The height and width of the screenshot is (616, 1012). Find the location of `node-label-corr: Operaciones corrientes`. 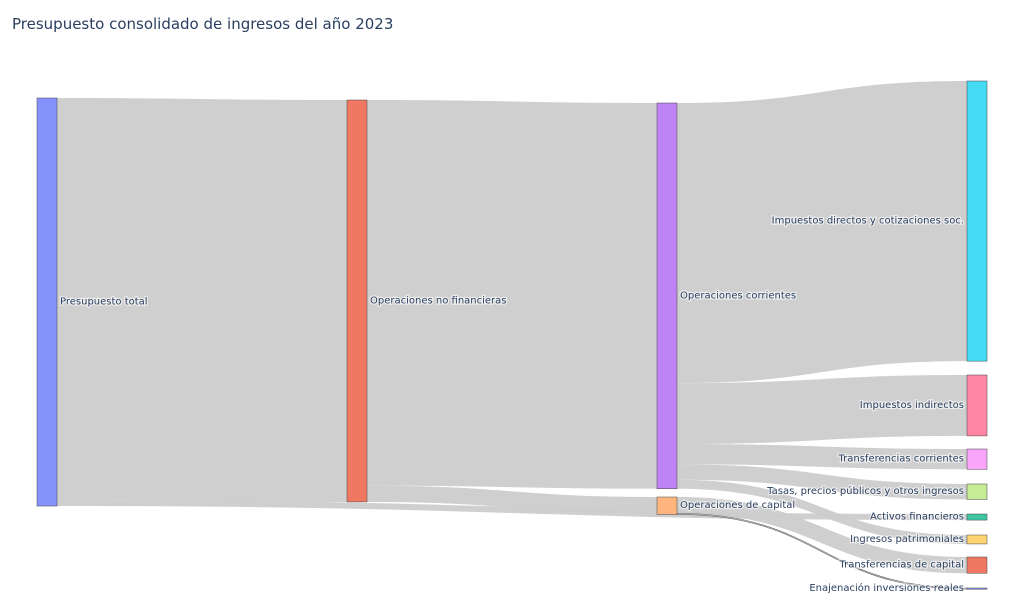

node-label-corr: Operaciones corrientes is located at coordinates (738, 295).